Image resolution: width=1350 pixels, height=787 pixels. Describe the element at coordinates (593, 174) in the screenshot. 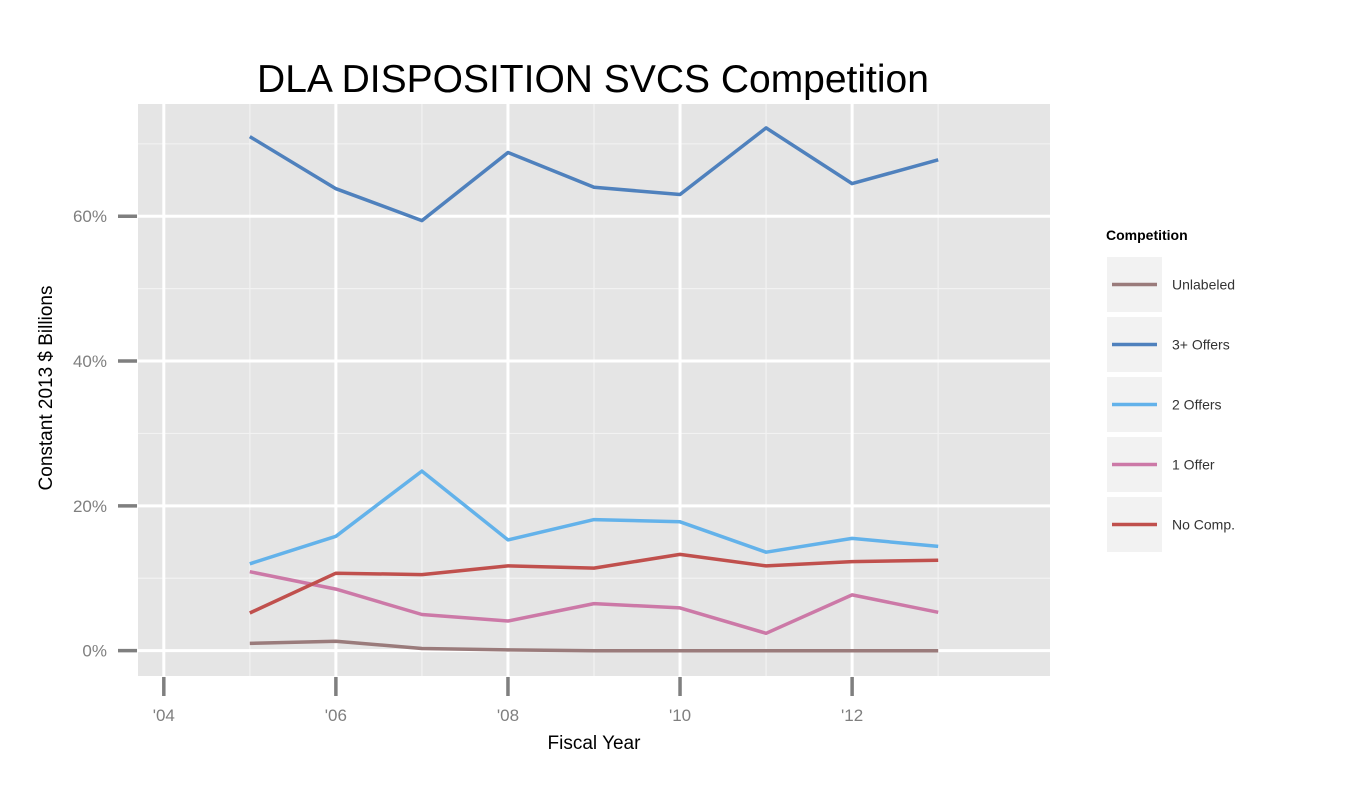

I see `series-line-3-offers` at that location.